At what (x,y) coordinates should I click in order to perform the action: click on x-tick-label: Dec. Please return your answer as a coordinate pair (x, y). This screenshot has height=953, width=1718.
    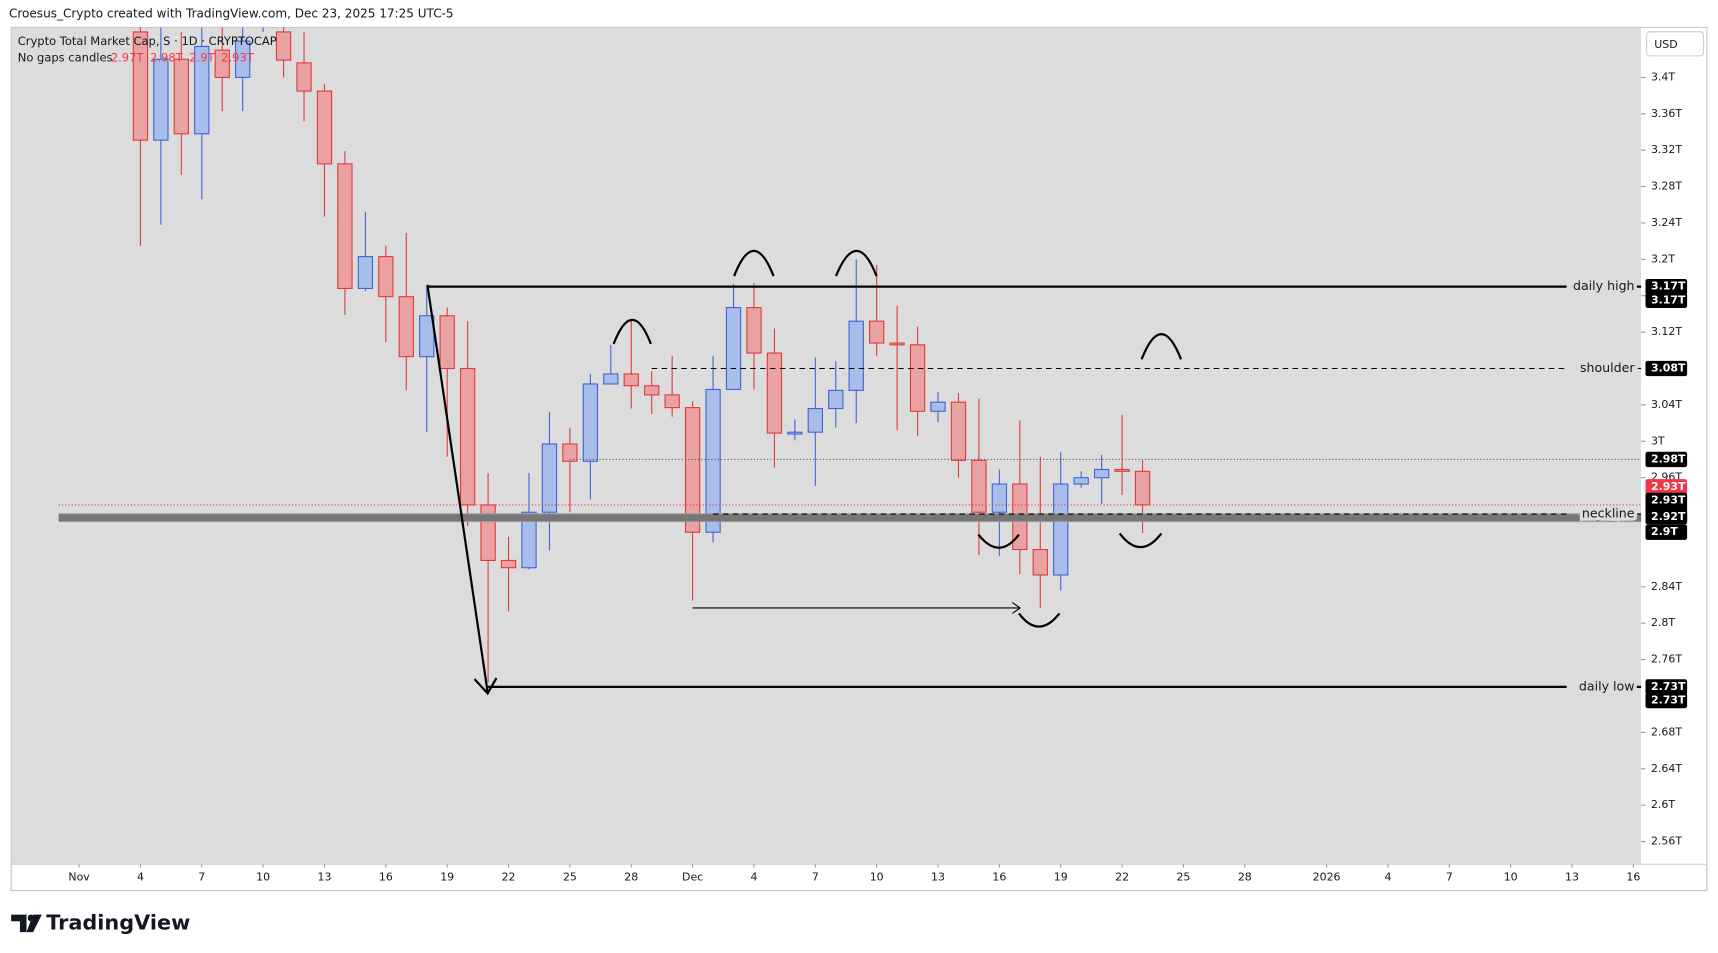
    Looking at the image, I should click on (692, 876).